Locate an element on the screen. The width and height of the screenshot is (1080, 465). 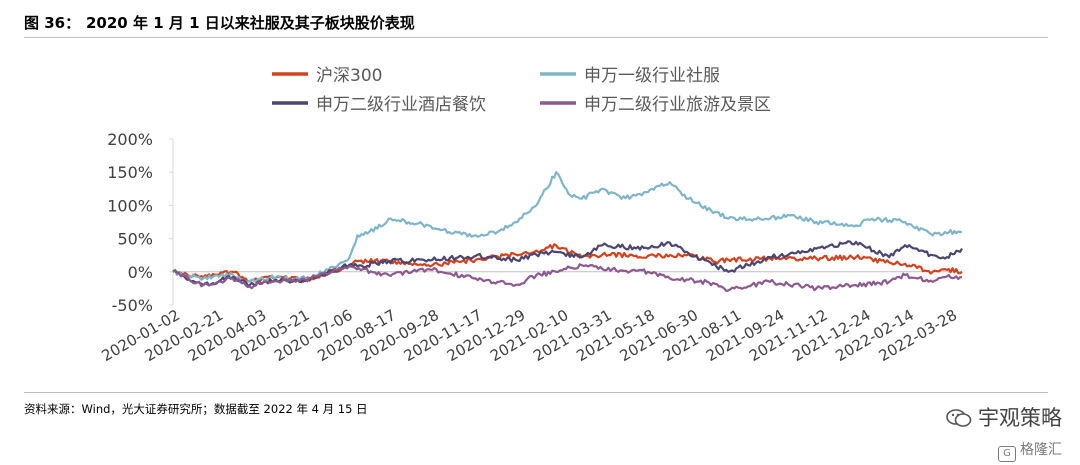
gelonghui-icon: G is located at coordinates (1007, 454).